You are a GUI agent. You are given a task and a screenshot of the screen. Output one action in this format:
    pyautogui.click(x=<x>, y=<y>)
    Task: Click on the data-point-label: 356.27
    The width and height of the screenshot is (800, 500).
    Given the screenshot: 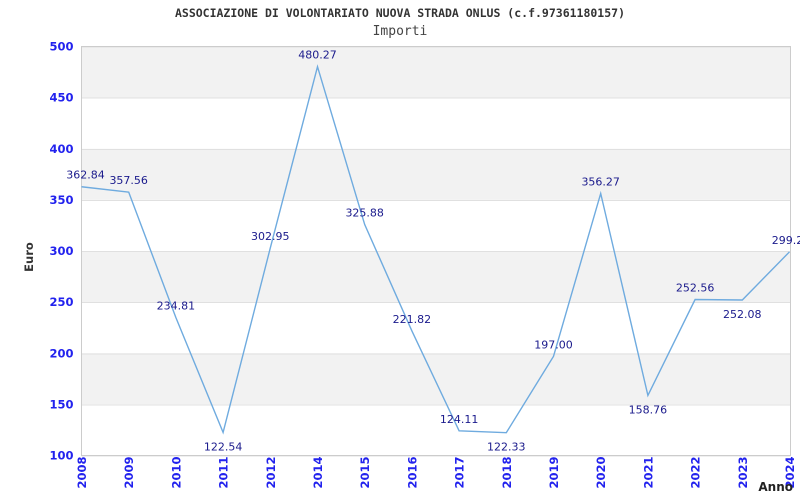 What is the action you would take?
    pyautogui.click(x=600, y=181)
    